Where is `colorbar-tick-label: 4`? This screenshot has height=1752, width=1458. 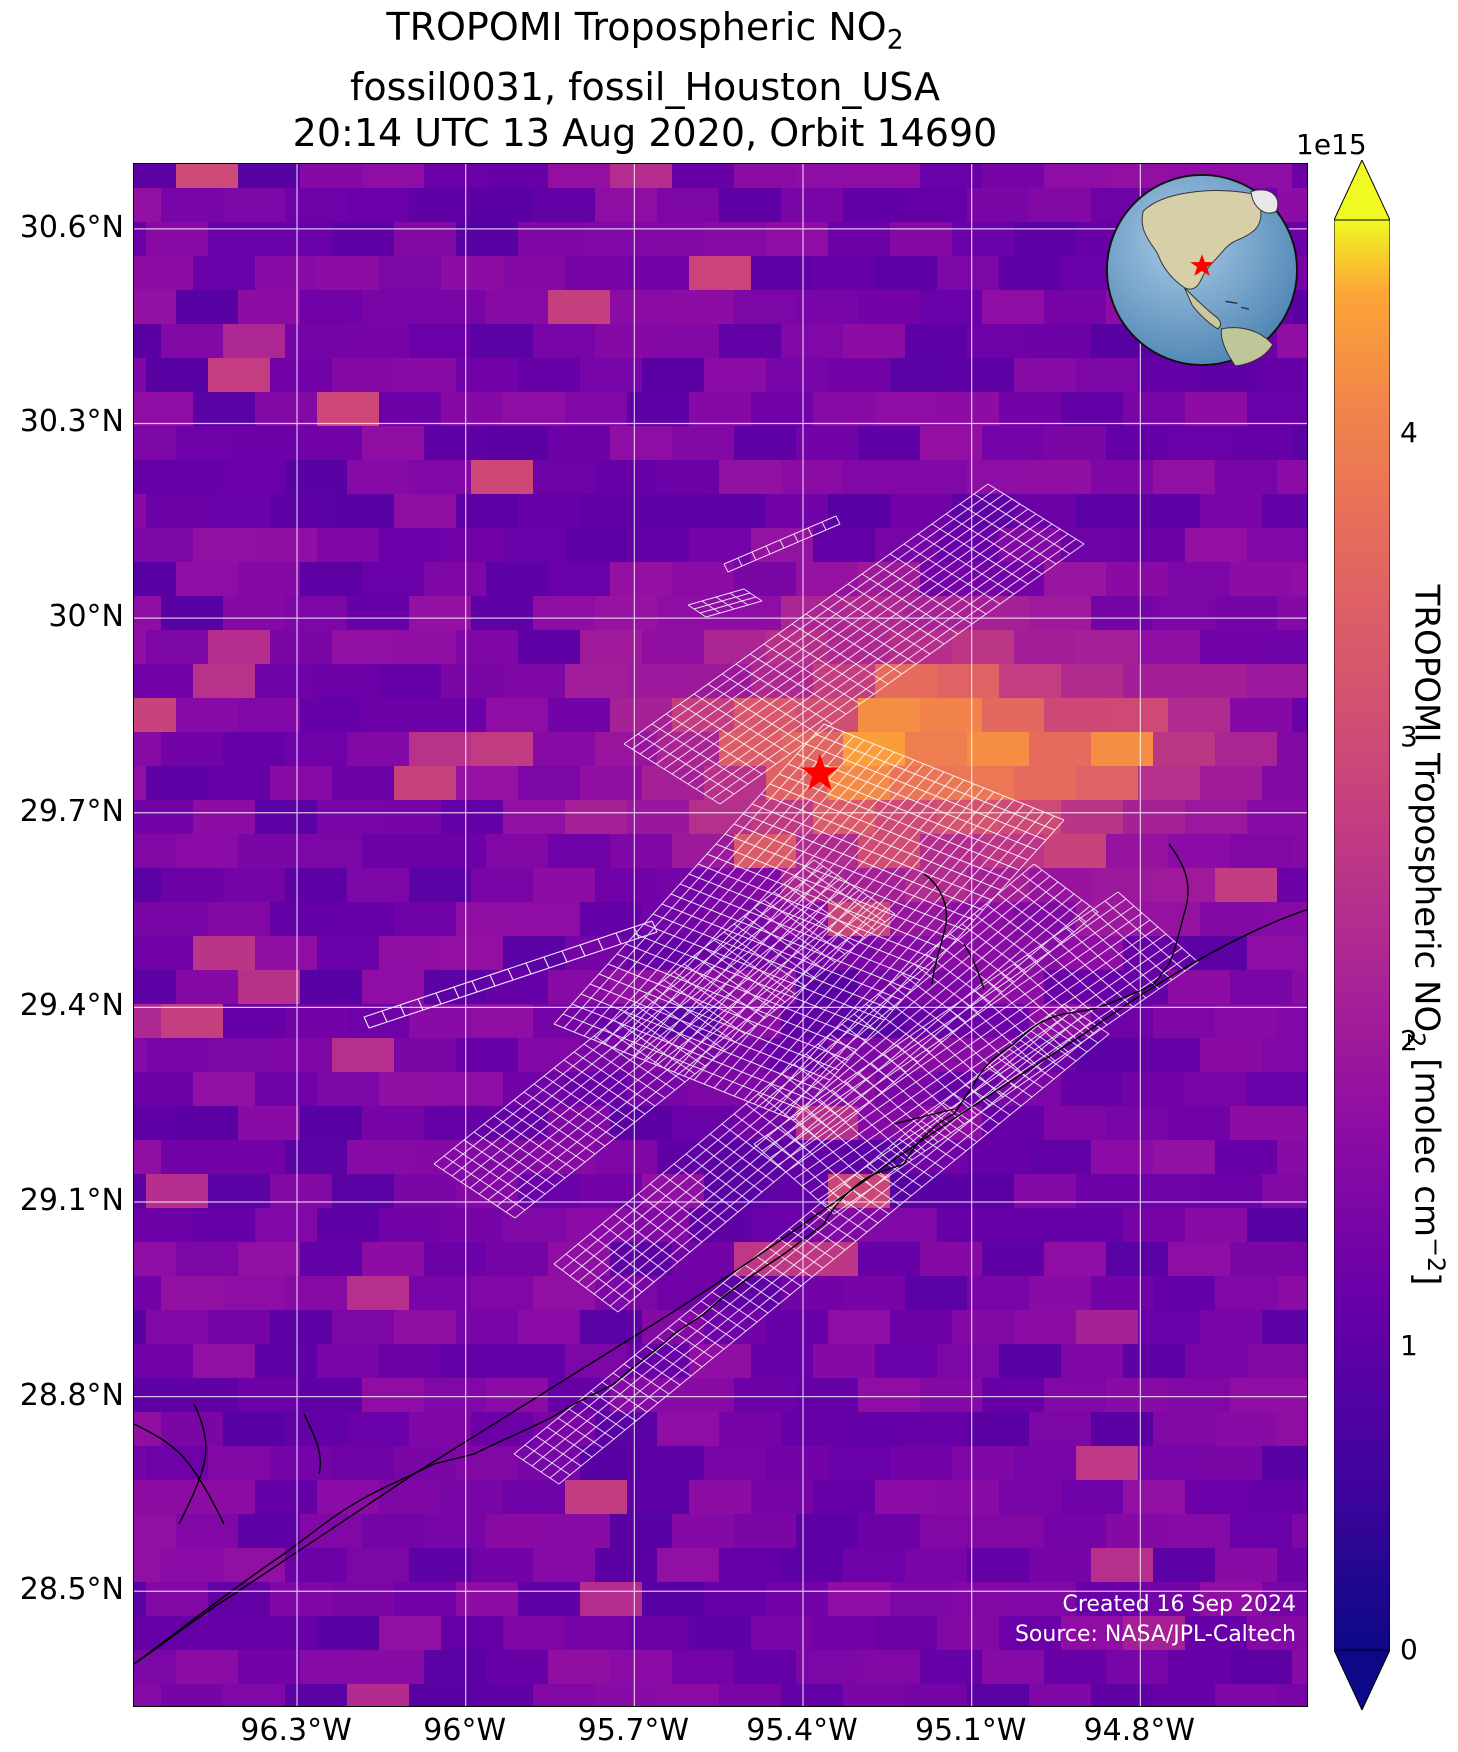
colorbar-tick-label: 4 is located at coordinates (1409, 432).